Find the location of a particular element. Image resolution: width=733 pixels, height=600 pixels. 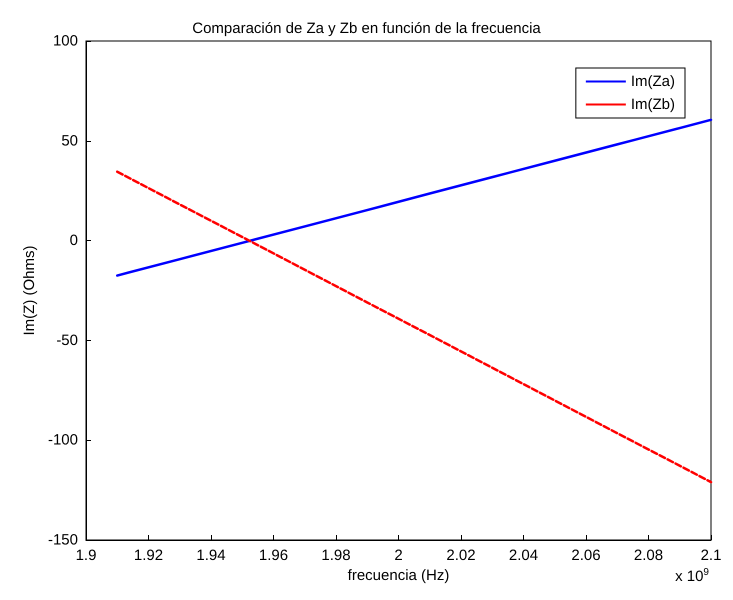

y-tick-label: -50 is located at coordinates (67, 340).